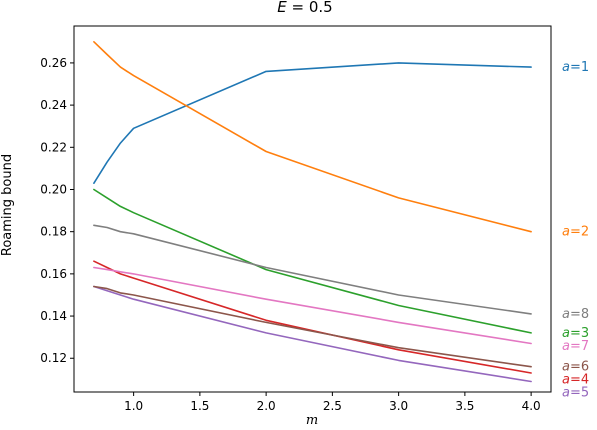  What do you see at coordinates (579, 333) in the screenshot?
I see `series-label-value: =3` at bounding box center [579, 333].